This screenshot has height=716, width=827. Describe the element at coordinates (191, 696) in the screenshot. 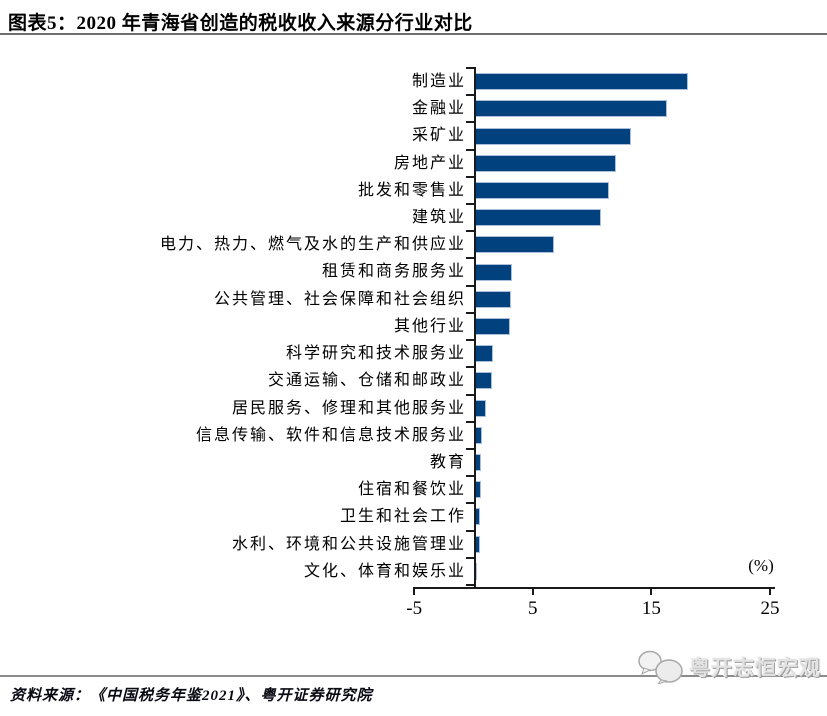

I see `source-note: 资料来源：《中国税务年鉴2021》、粤开证券研究院` at that location.